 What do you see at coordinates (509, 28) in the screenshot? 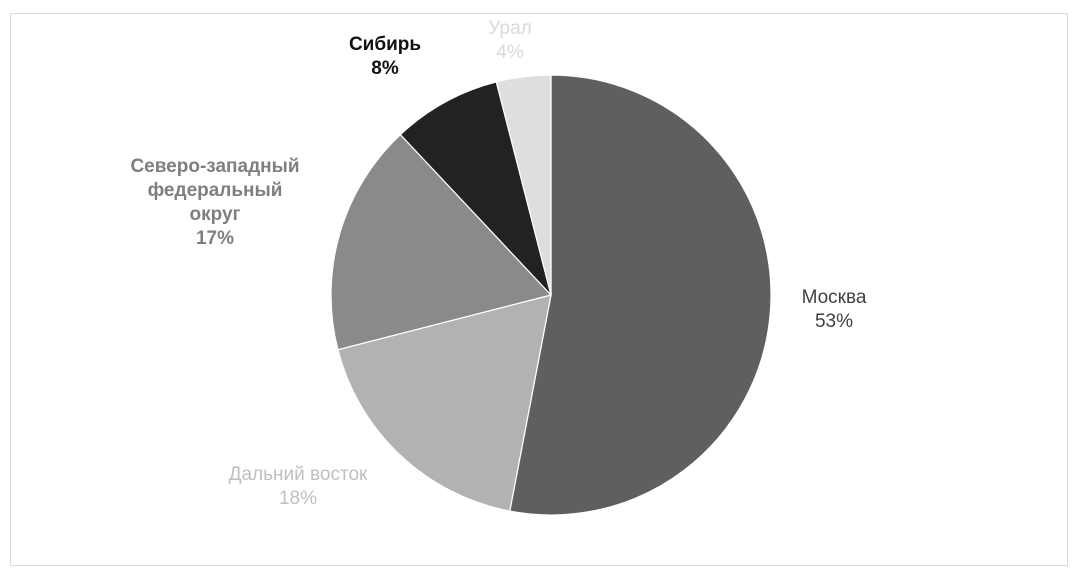
I see `data-label-name: Урал` at bounding box center [509, 28].